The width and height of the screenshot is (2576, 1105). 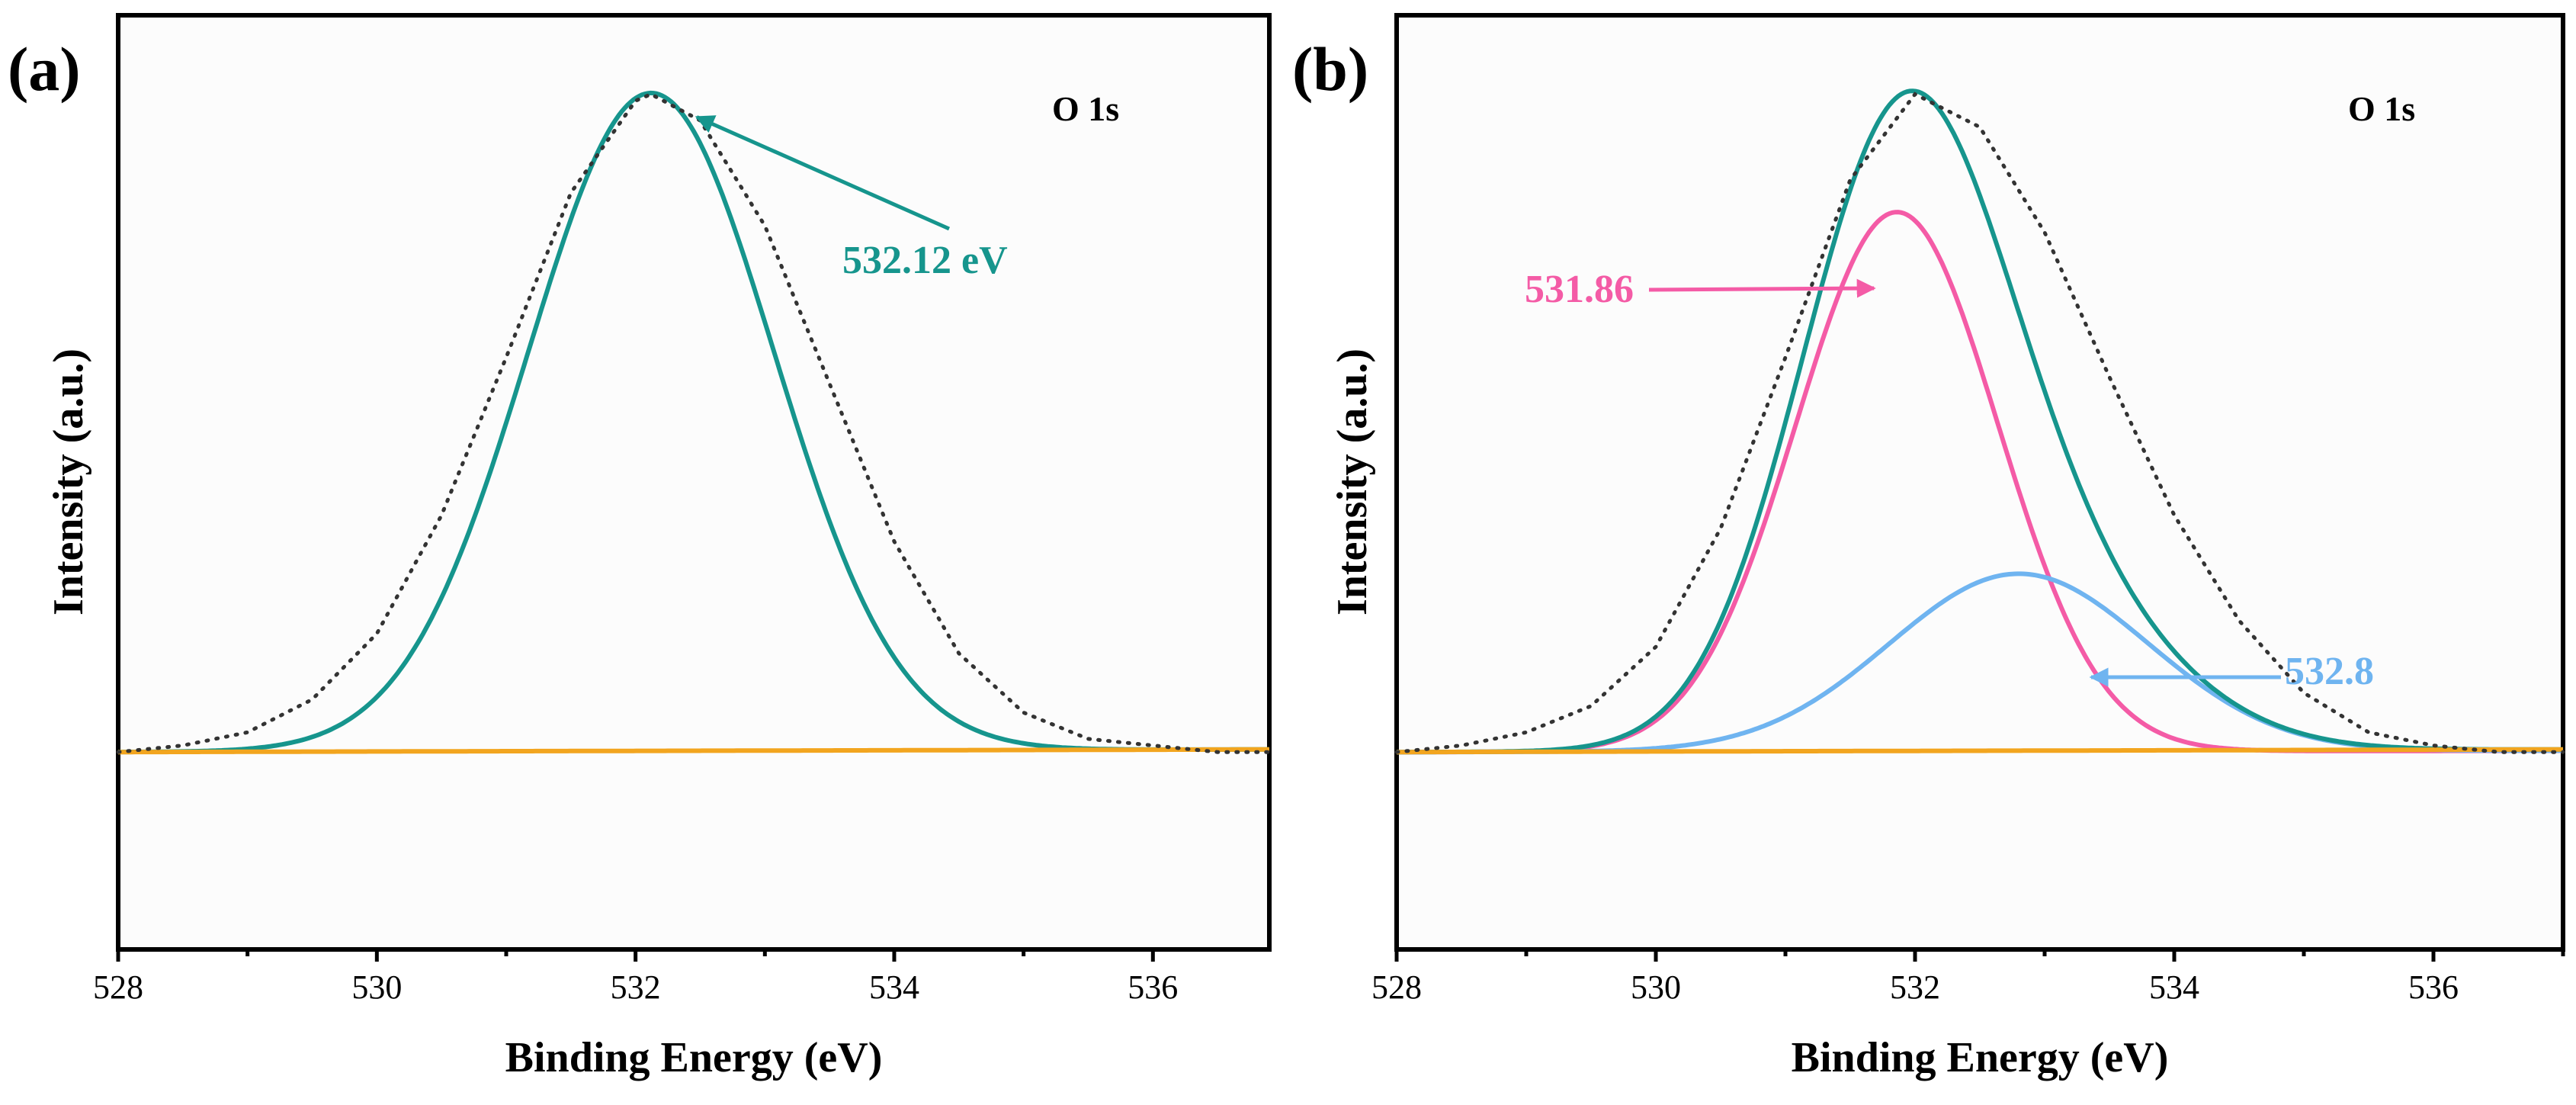 I want to click on panel-b-annotations: 531.86 532.8, so click(x=1949, y=480).